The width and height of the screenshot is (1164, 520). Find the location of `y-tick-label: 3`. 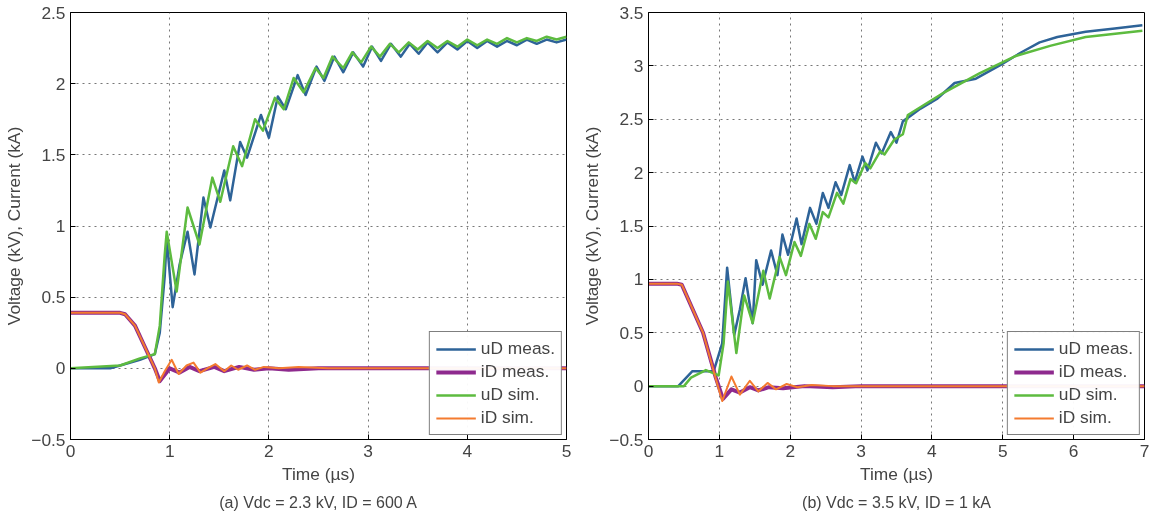

y-tick-label: 3 is located at coordinates (638, 65).